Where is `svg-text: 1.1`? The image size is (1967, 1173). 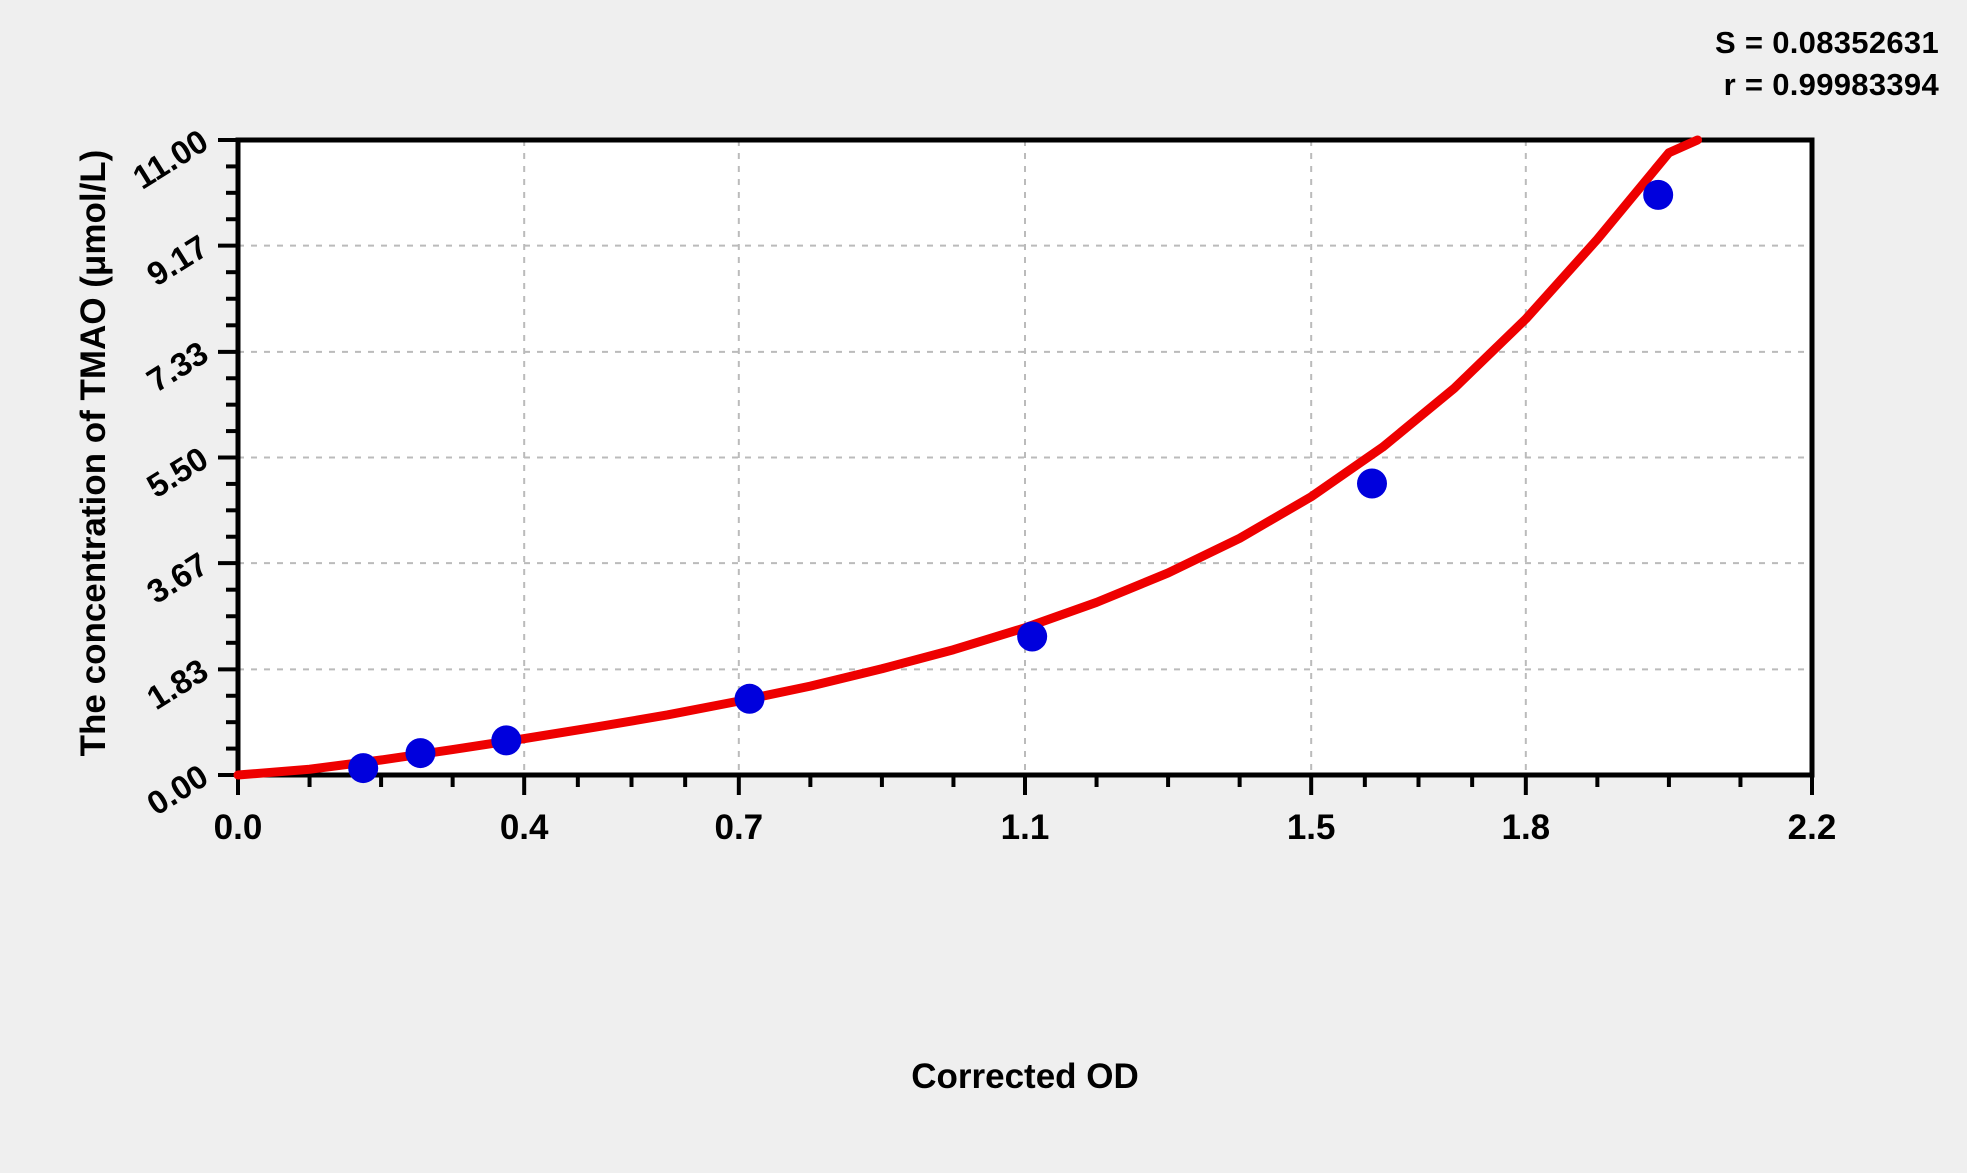 svg-text: 1.1 is located at coordinates (1025, 827).